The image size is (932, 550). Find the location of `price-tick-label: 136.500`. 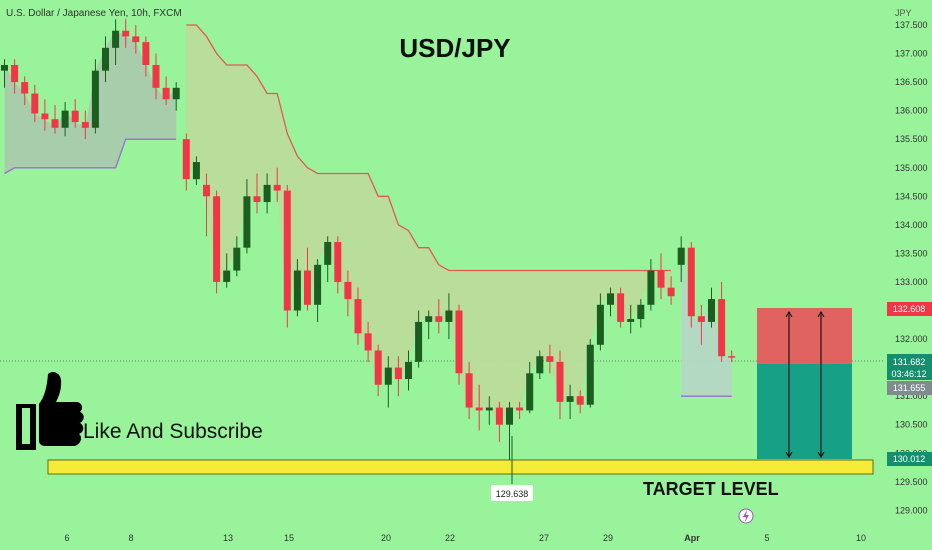

price-tick-label: 136.500 is located at coordinates (911, 82).